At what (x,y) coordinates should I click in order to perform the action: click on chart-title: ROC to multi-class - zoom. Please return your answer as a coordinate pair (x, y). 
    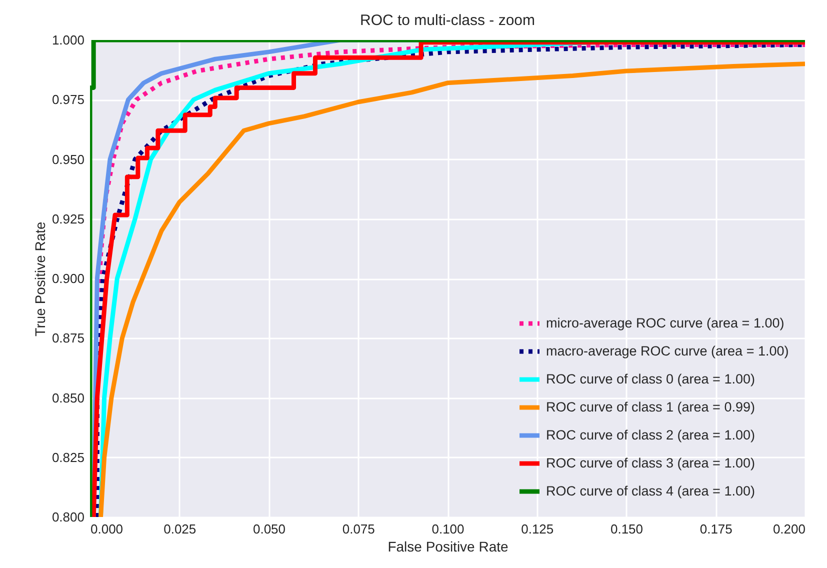
    Looking at the image, I should click on (448, 20).